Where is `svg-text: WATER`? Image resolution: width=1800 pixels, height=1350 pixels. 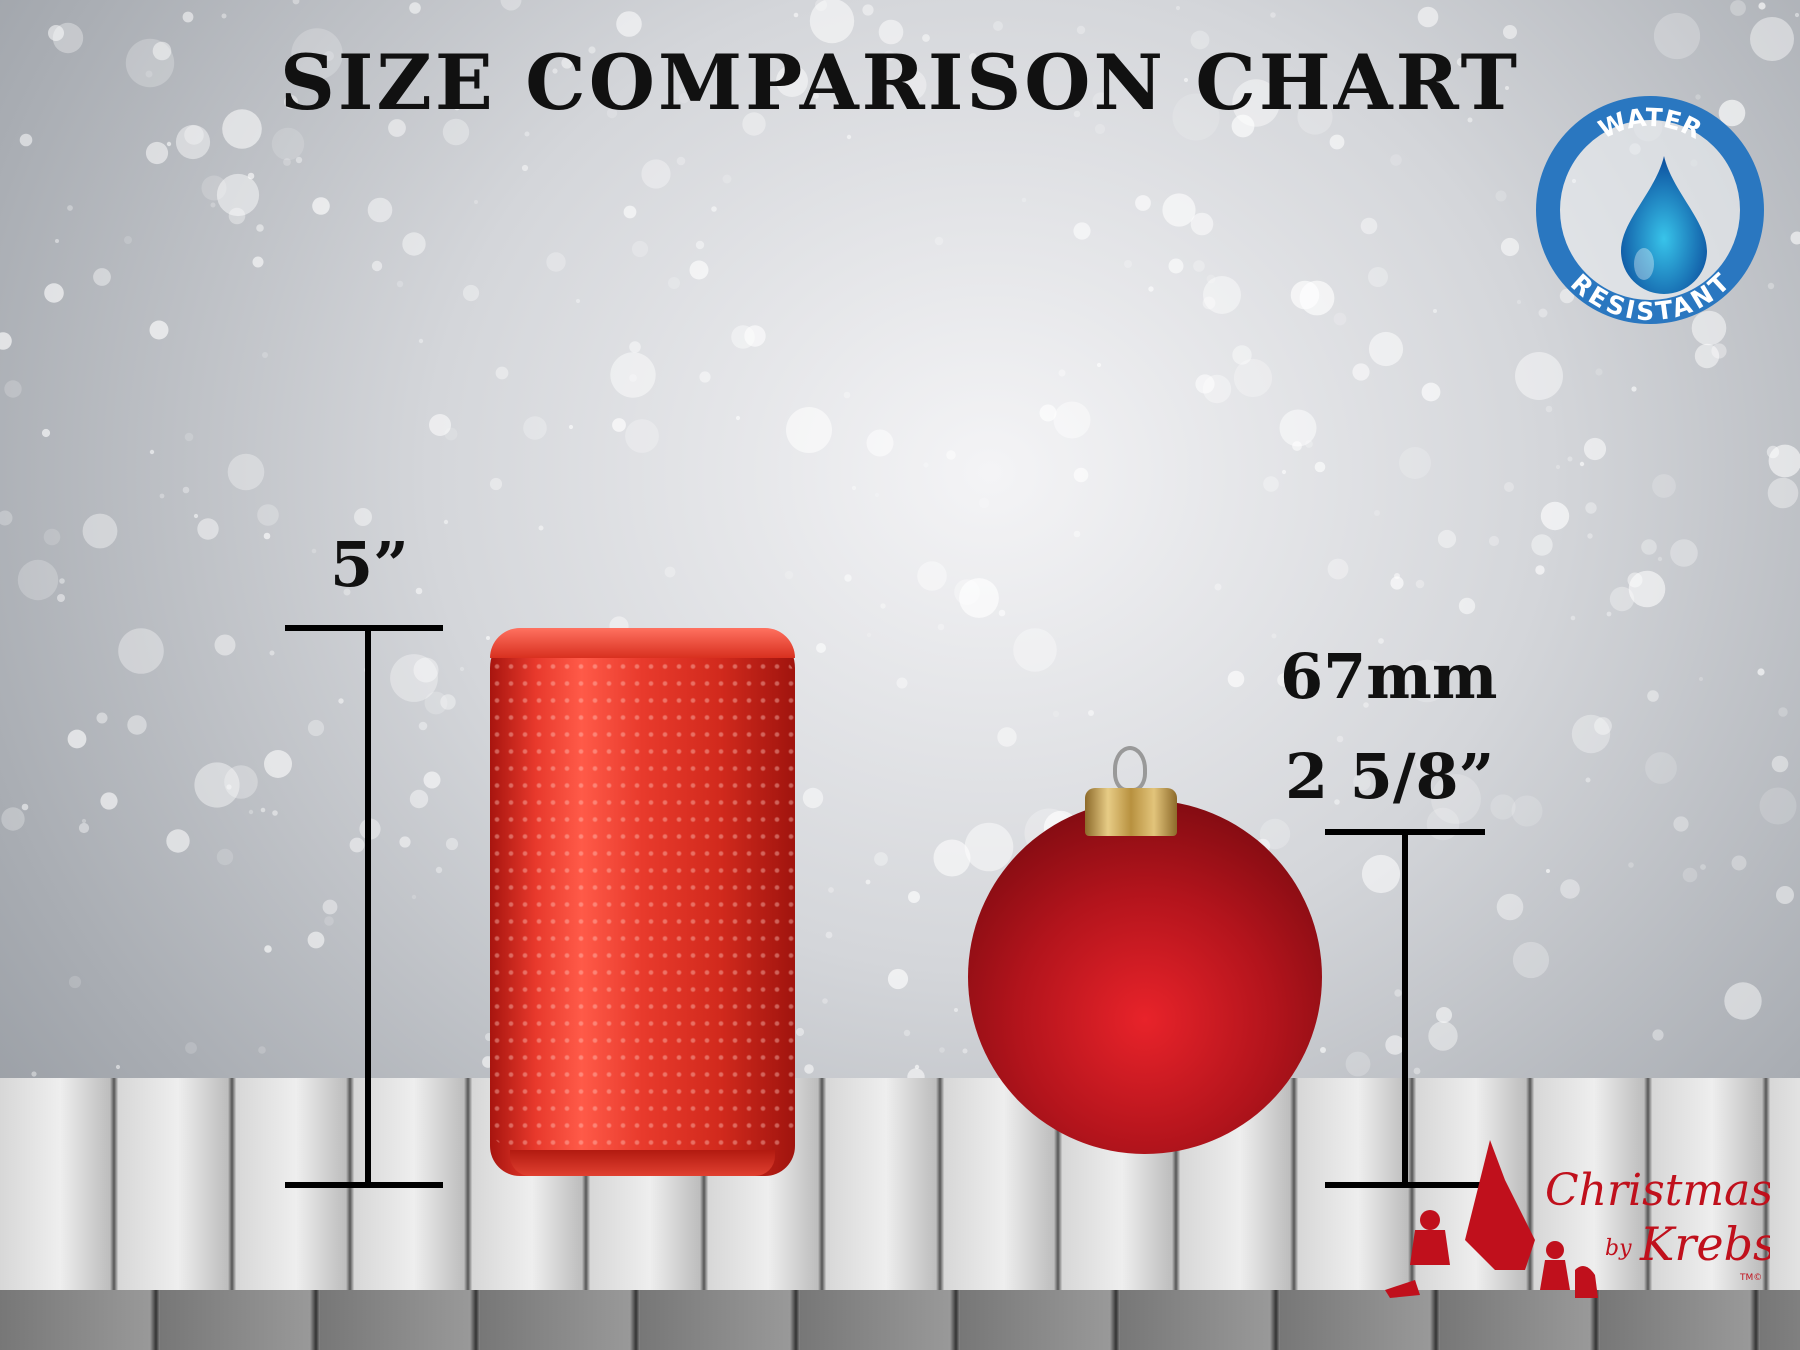 svg-text: WATER is located at coordinates (1650, 124).